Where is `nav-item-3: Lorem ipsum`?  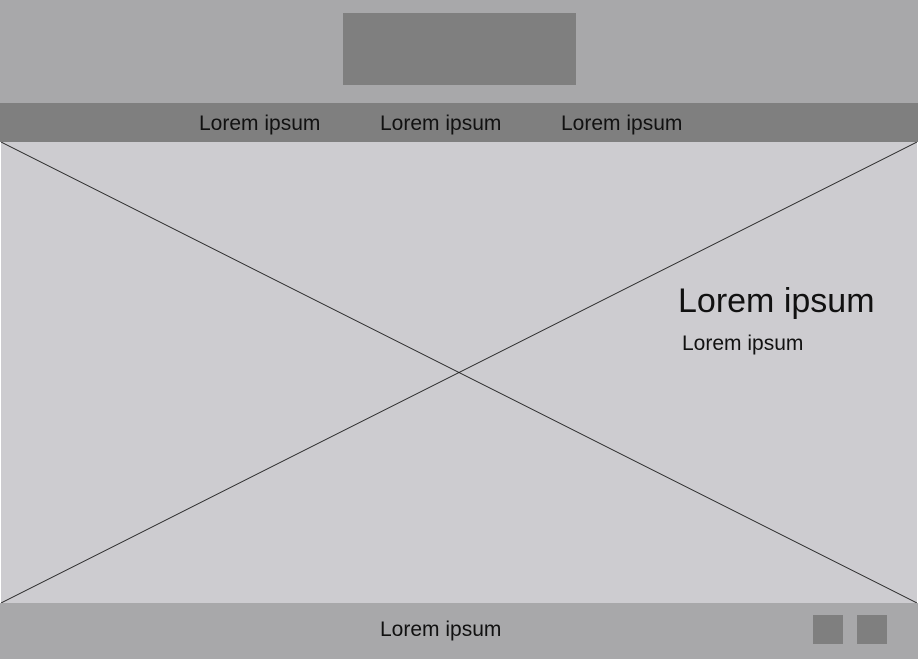
nav-item-3: Lorem ipsum is located at coordinates (622, 123).